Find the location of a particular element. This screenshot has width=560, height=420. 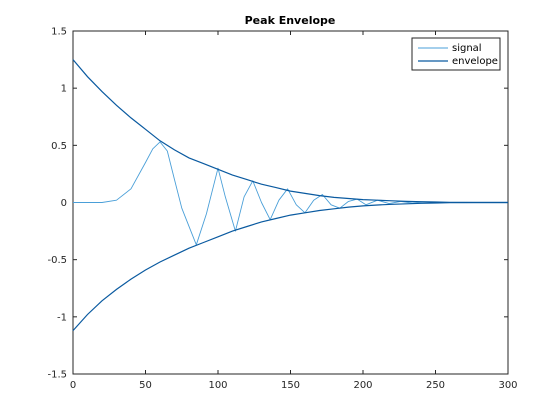

y-tick-label: -1.5 is located at coordinates (57, 375).